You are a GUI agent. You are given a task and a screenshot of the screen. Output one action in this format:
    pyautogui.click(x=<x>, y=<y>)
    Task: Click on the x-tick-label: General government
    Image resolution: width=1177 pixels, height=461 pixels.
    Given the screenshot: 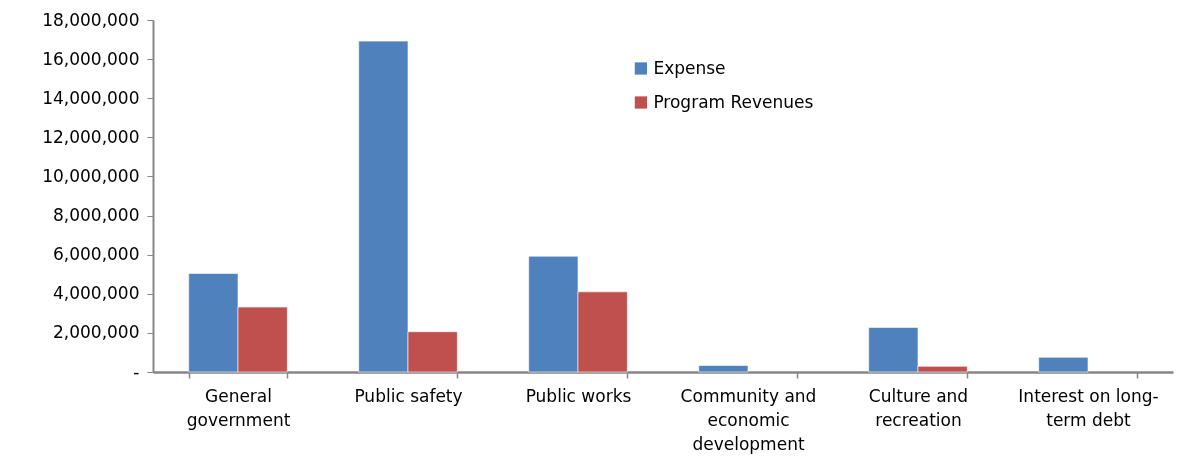 What is the action you would take?
    pyautogui.click(x=238, y=407)
    